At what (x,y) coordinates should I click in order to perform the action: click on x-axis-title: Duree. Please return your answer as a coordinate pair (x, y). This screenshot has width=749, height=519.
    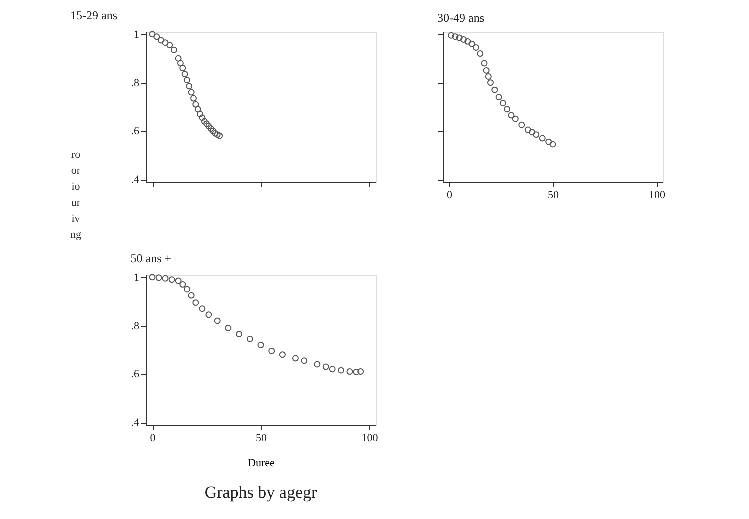
    Looking at the image, I should click on (262, 464).